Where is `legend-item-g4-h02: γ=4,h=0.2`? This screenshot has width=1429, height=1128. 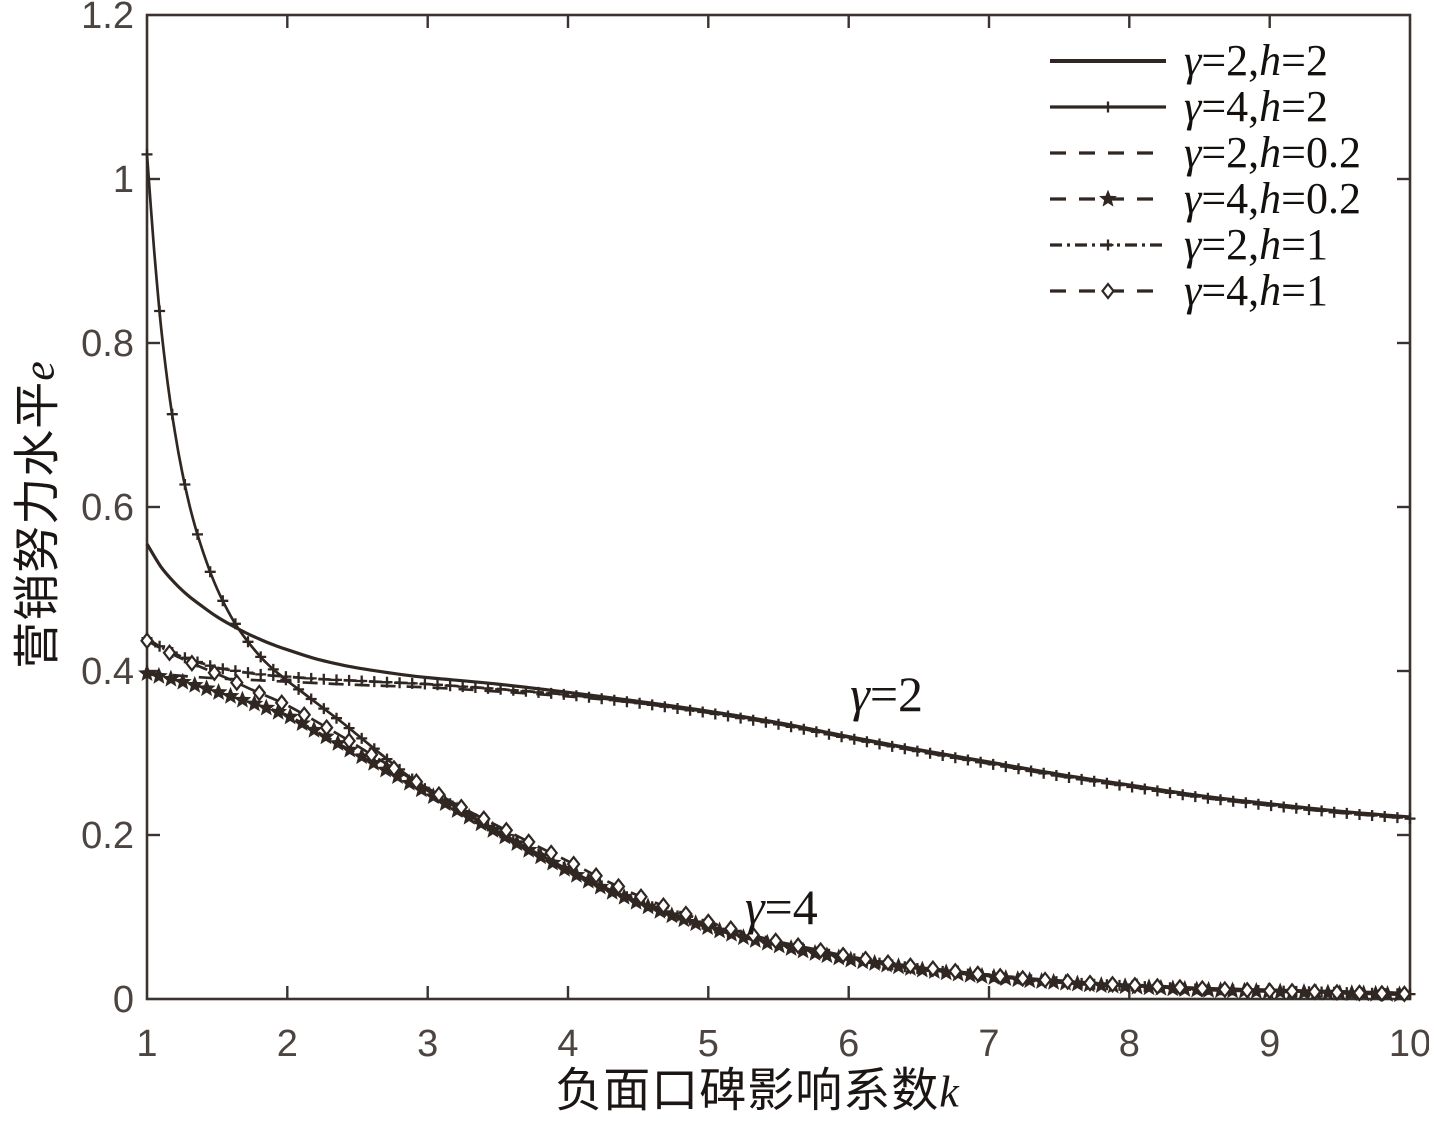 legend-item-g4-h02: γ=4,h=0.2 is located at coordinates (1203, 199).